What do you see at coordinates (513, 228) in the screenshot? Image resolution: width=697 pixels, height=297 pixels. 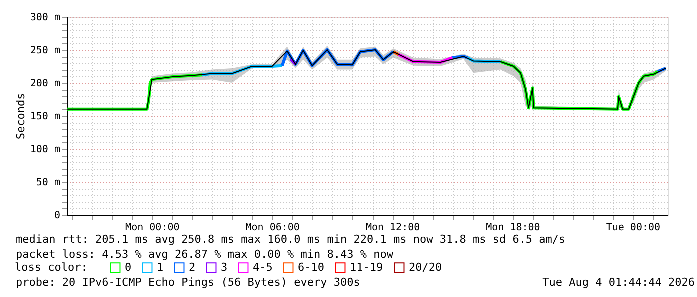 I see `x-tick-label: Mon 18:00` at bounding box center [513, 228].